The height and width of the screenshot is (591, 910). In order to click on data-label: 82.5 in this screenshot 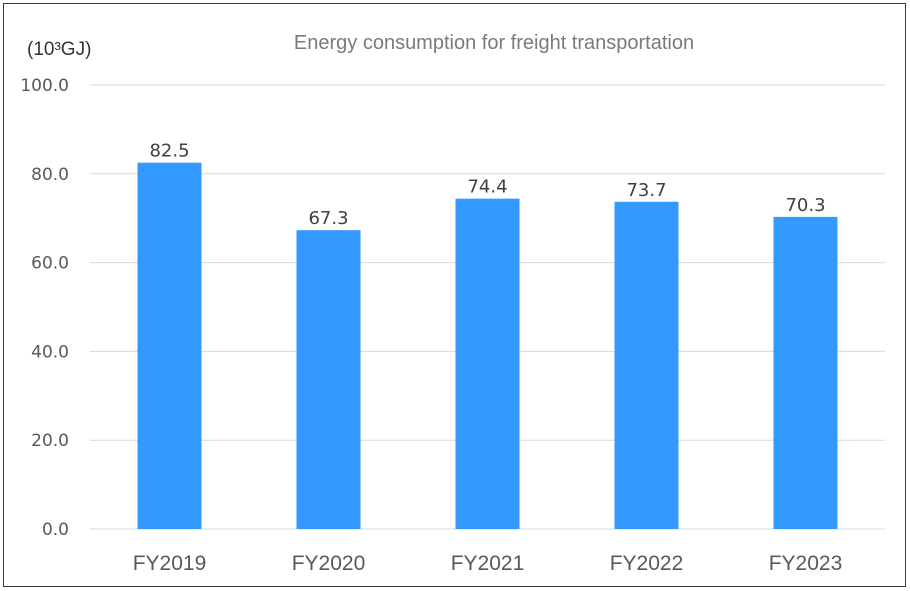, I will do `click(169, 151)`.